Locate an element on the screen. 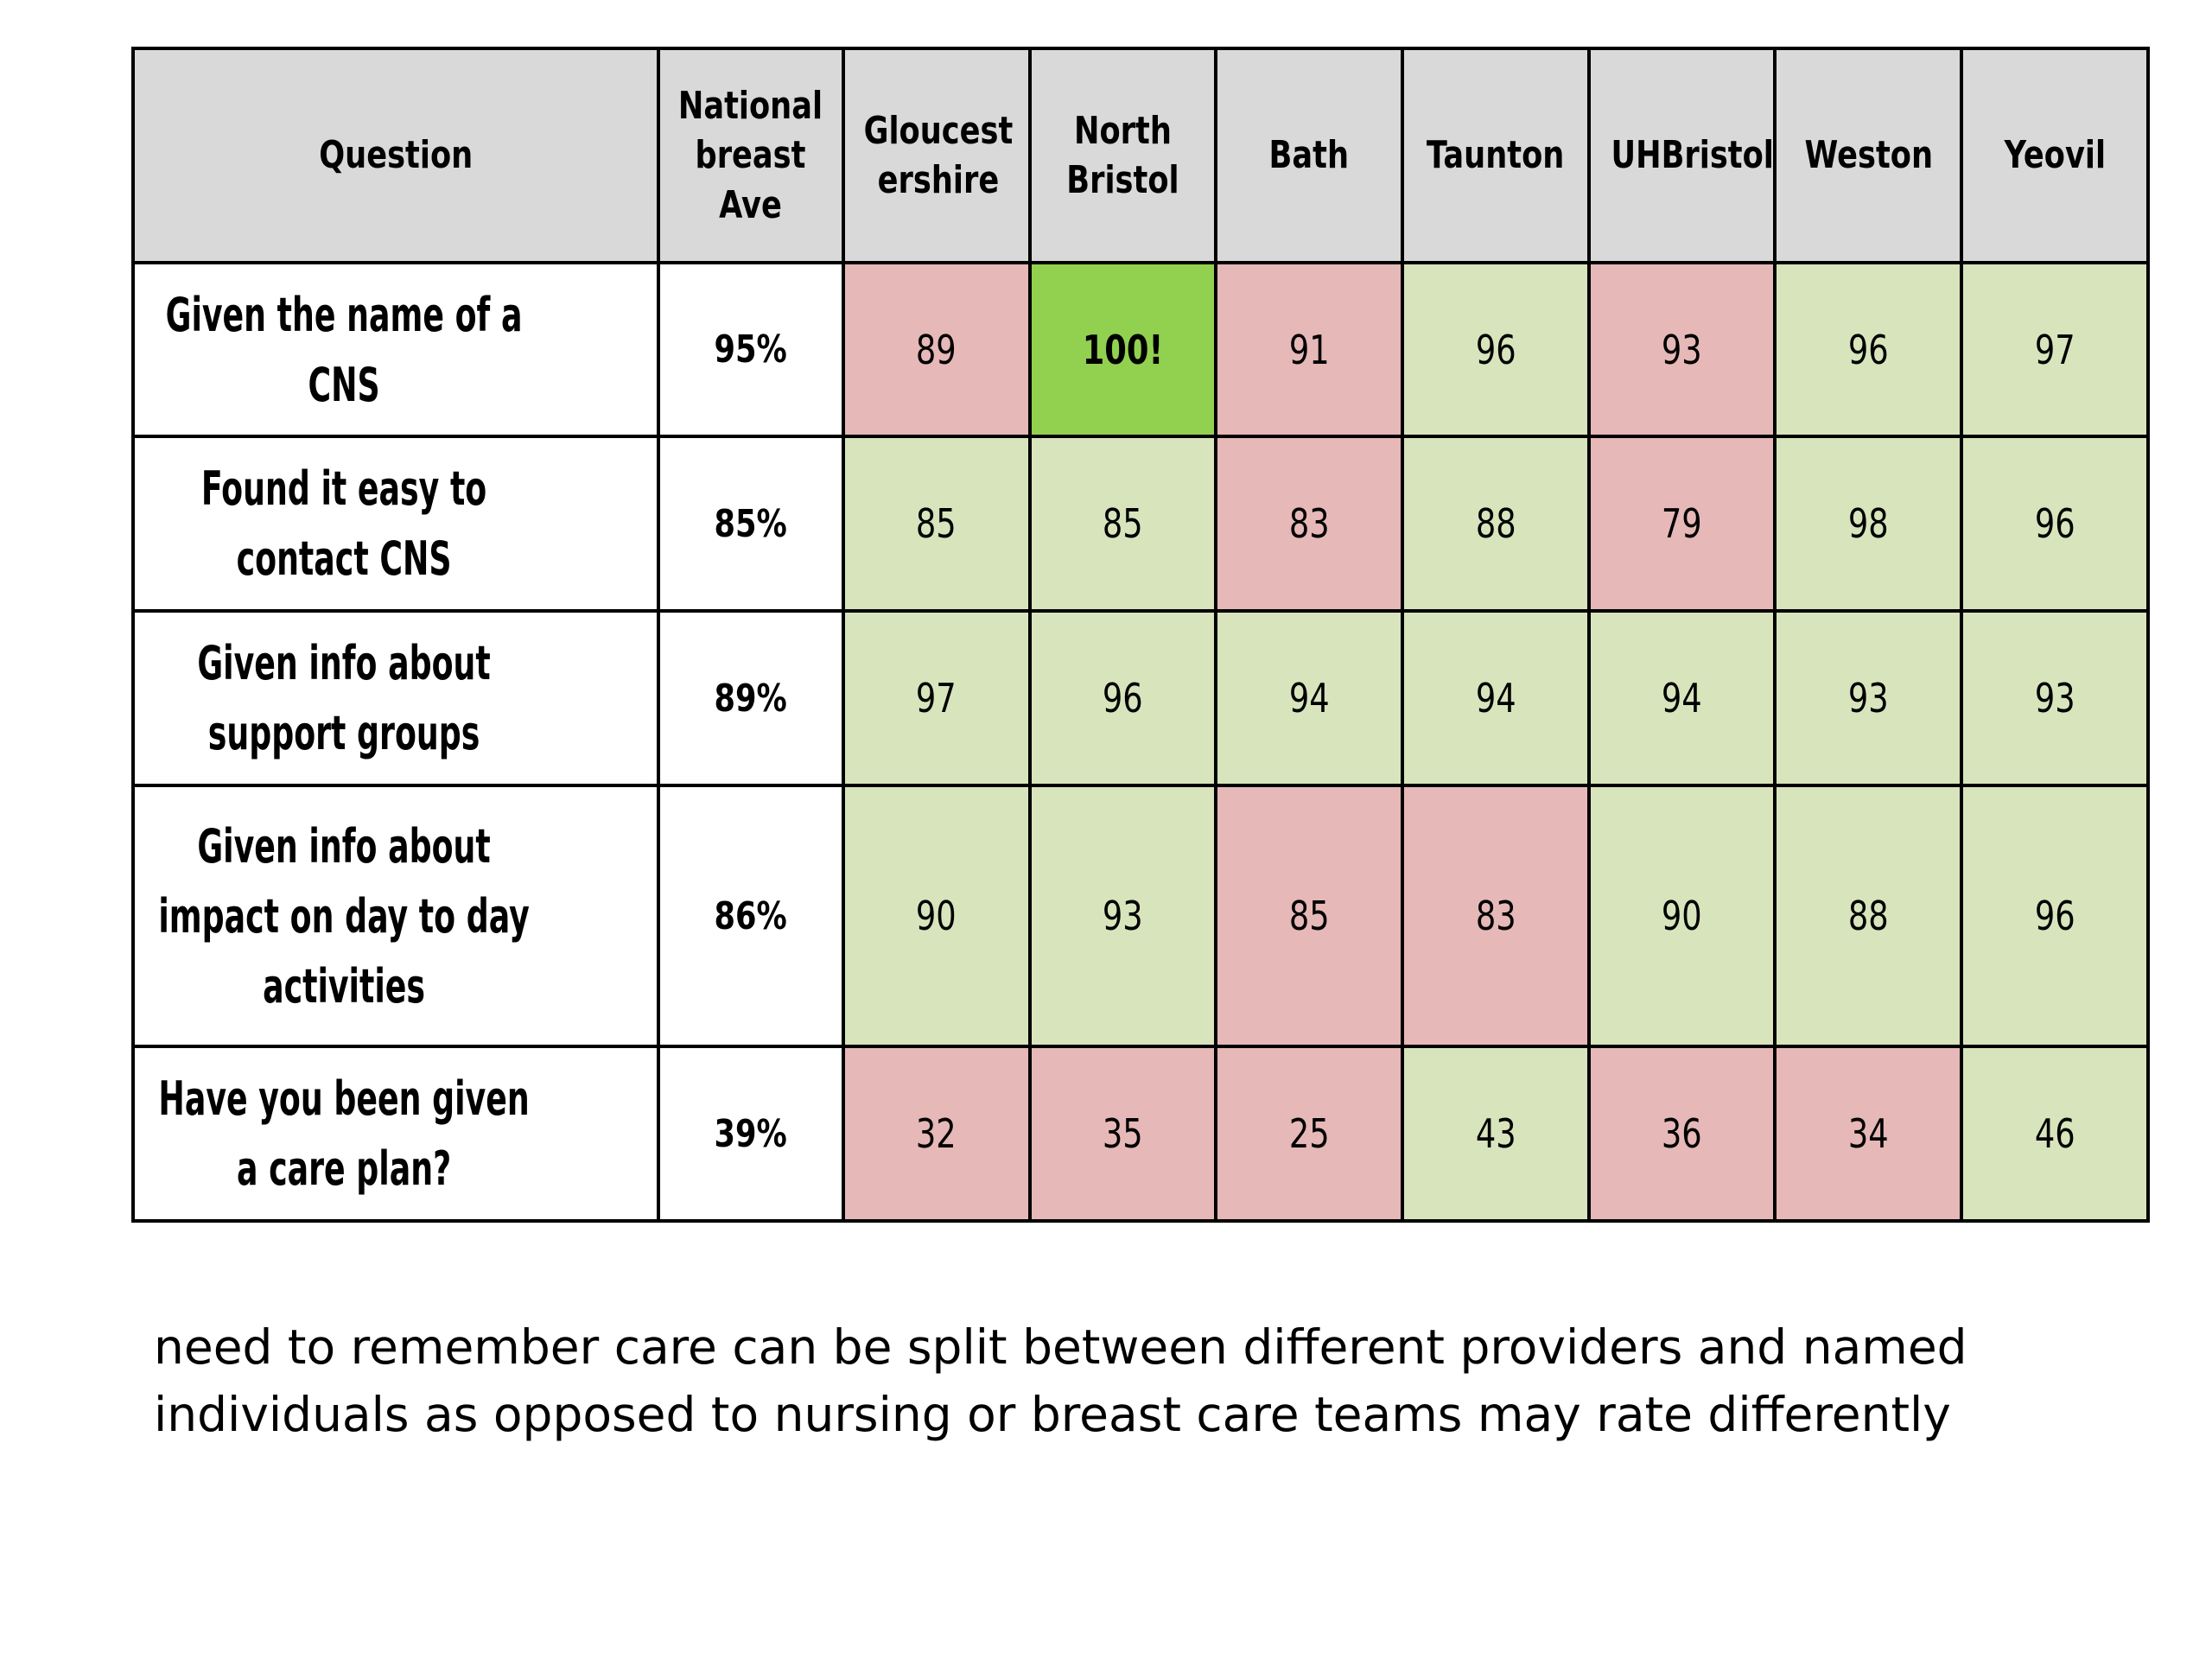 The height and width of the screenshot is (1659, 2212). national-average-cell: 86% is located at coordinates (751, 916).